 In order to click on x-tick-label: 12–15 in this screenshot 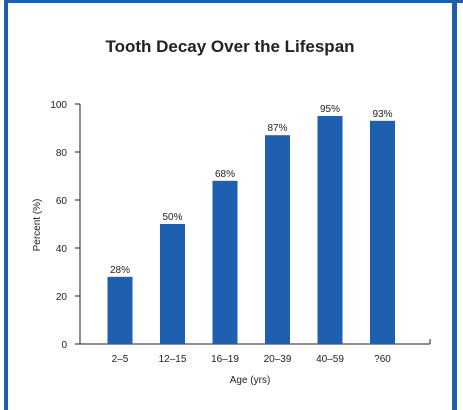, I will do `click(173, 359)`.